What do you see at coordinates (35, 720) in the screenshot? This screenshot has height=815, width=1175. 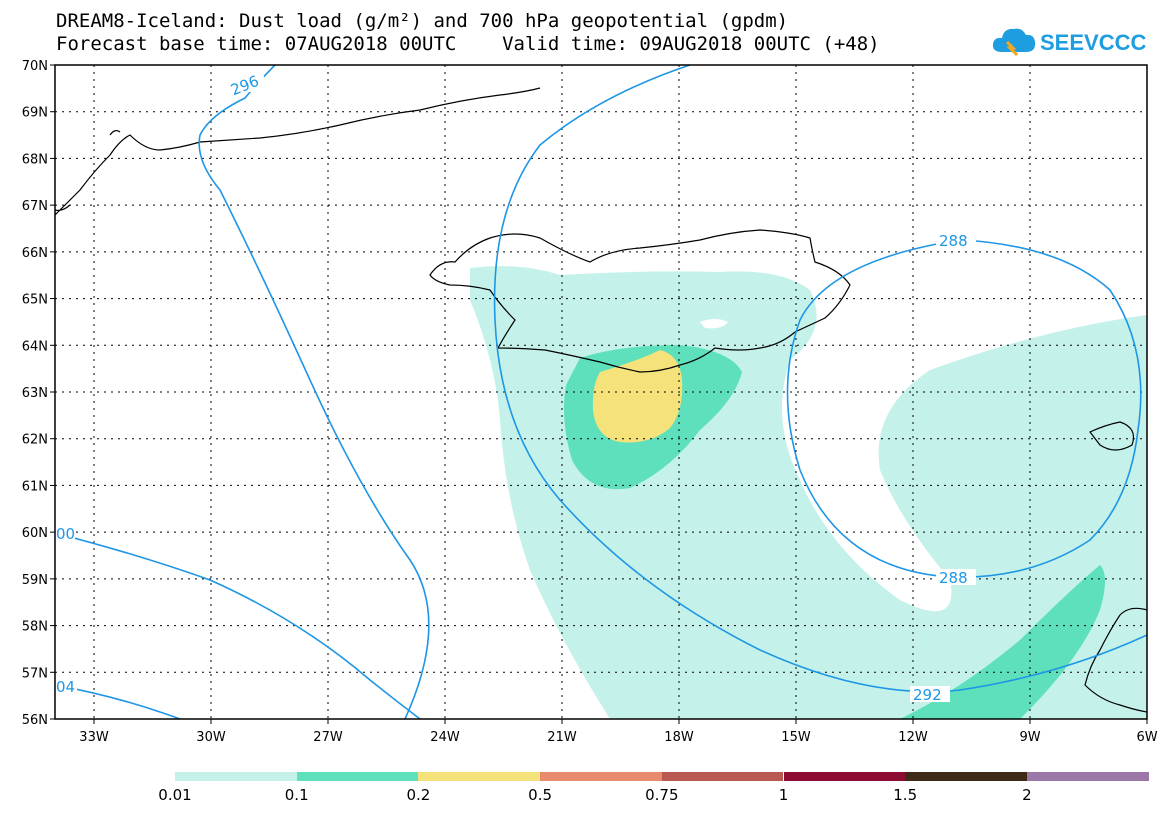 I see `lat-label: 56N` at bounding box center [35, 720].